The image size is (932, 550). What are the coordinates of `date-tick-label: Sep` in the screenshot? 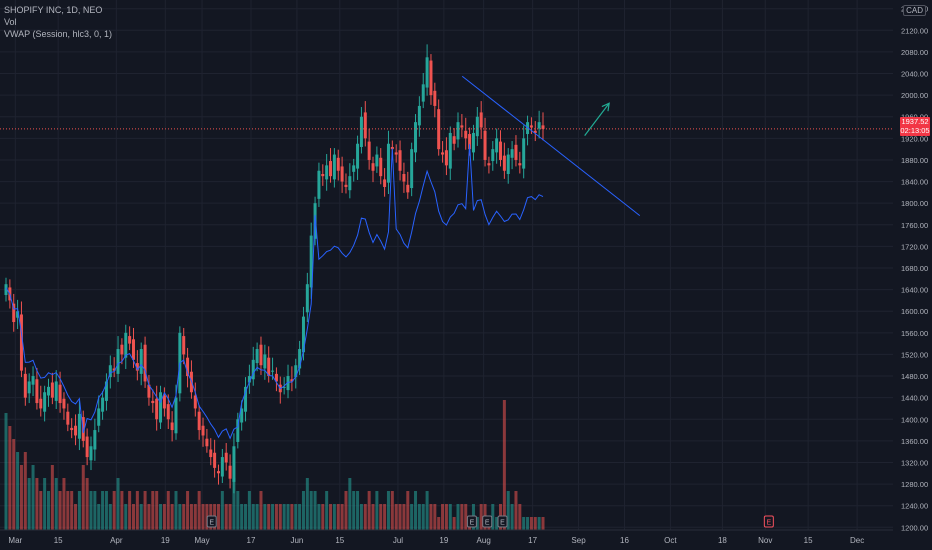 It's located at (578, 540).